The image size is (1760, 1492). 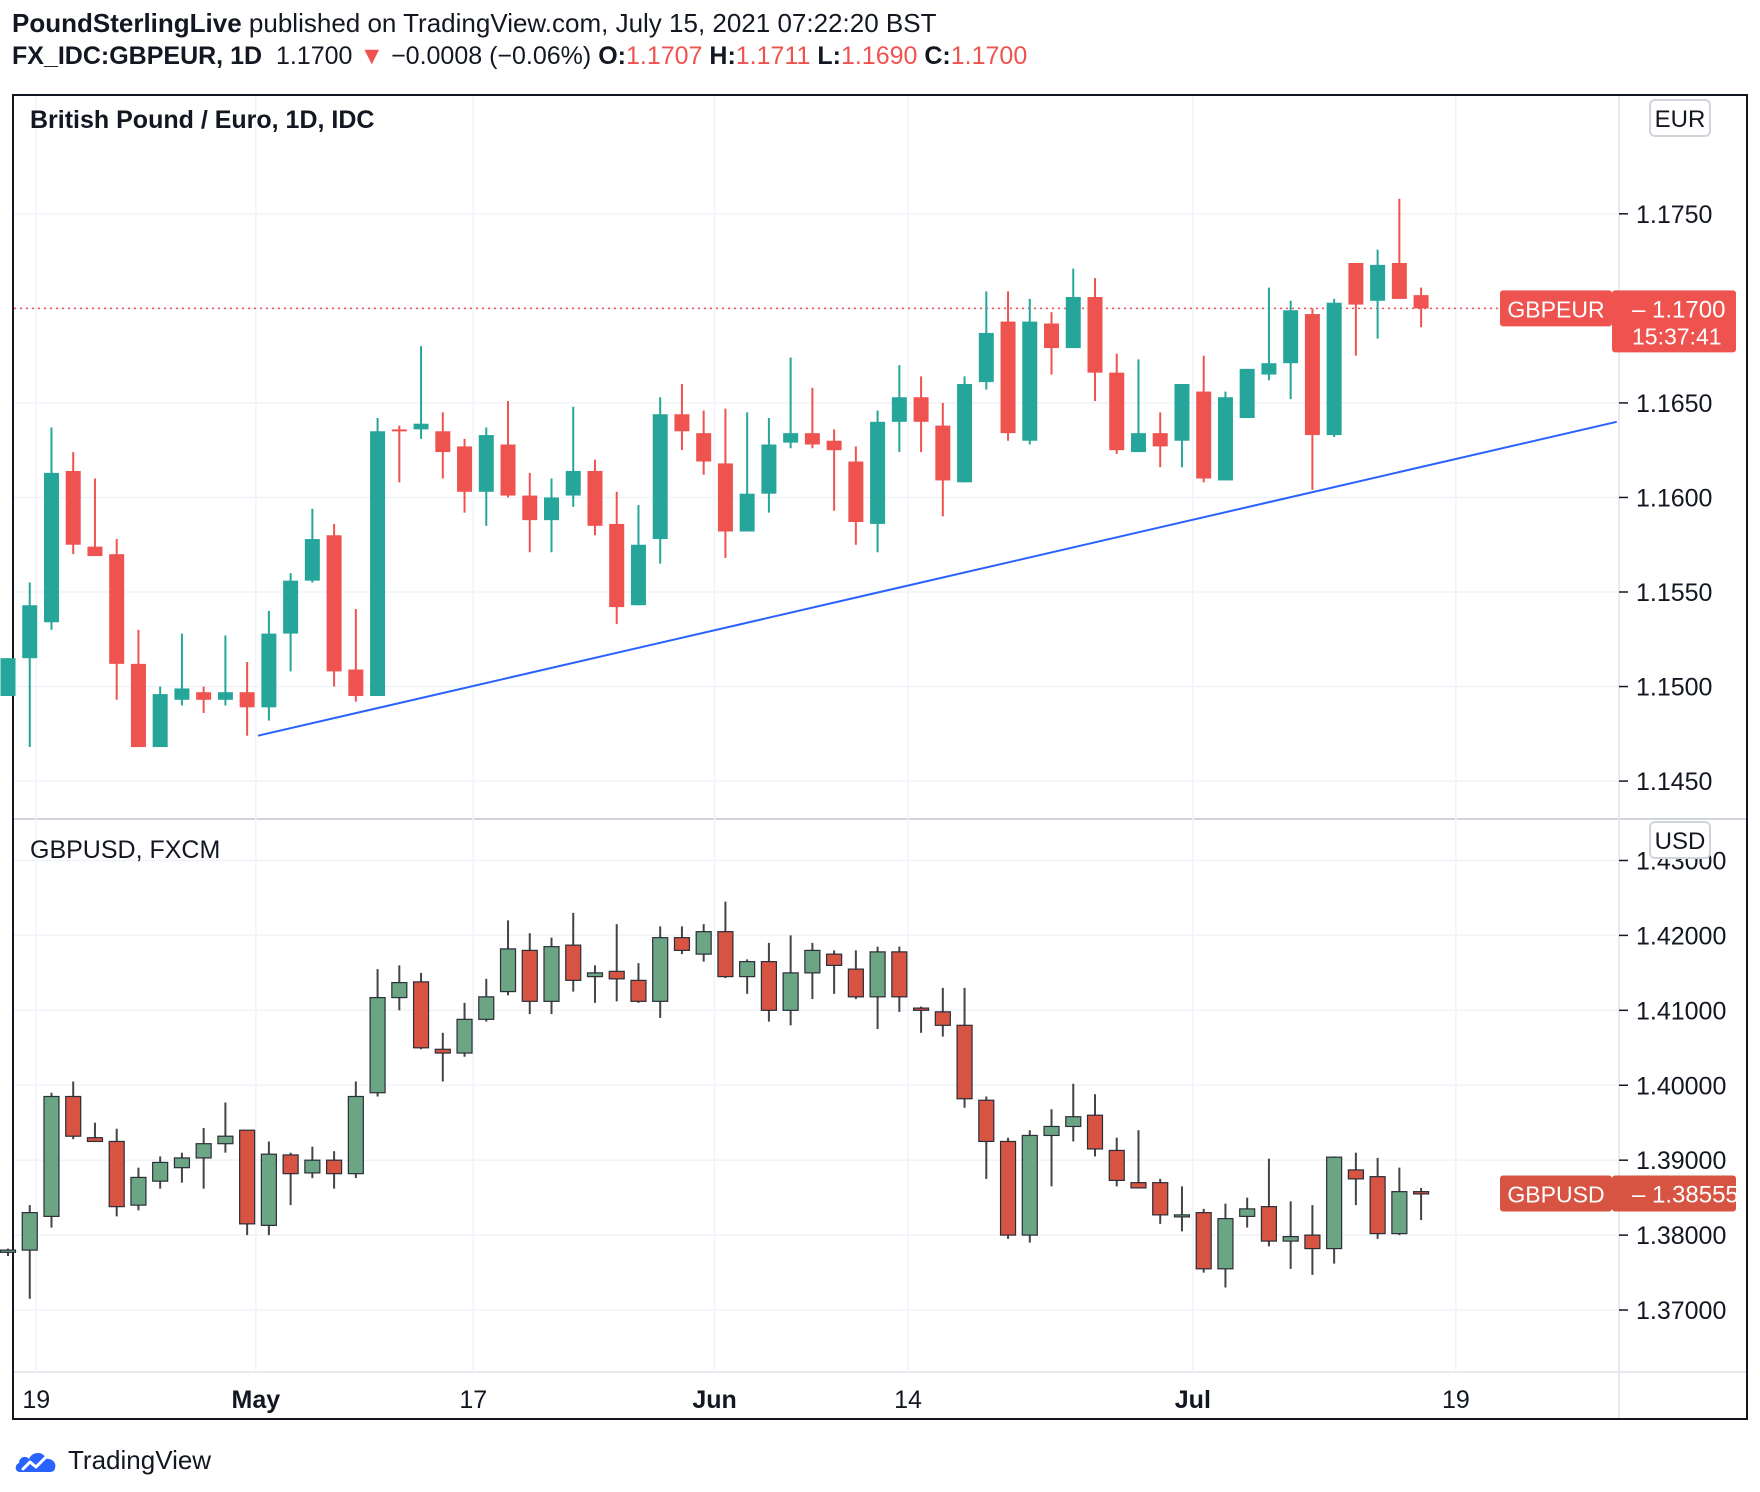 I want to click on price-badge-value: – 1.38555, so click(x=1685, y=1195).